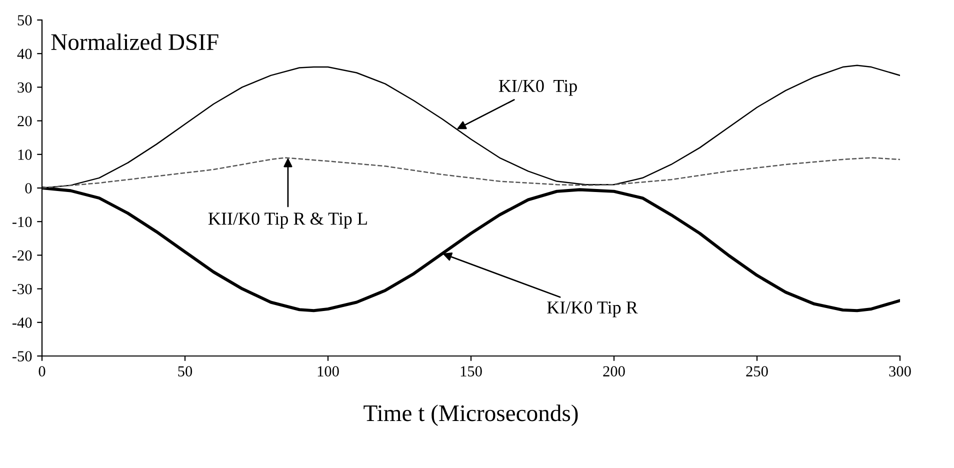 Image resolution: width=954 pixels, height=468 pixels. Describe the element at coordinates (25, 121) in the screenshot. I see `y-tick-label: 20` at that location.